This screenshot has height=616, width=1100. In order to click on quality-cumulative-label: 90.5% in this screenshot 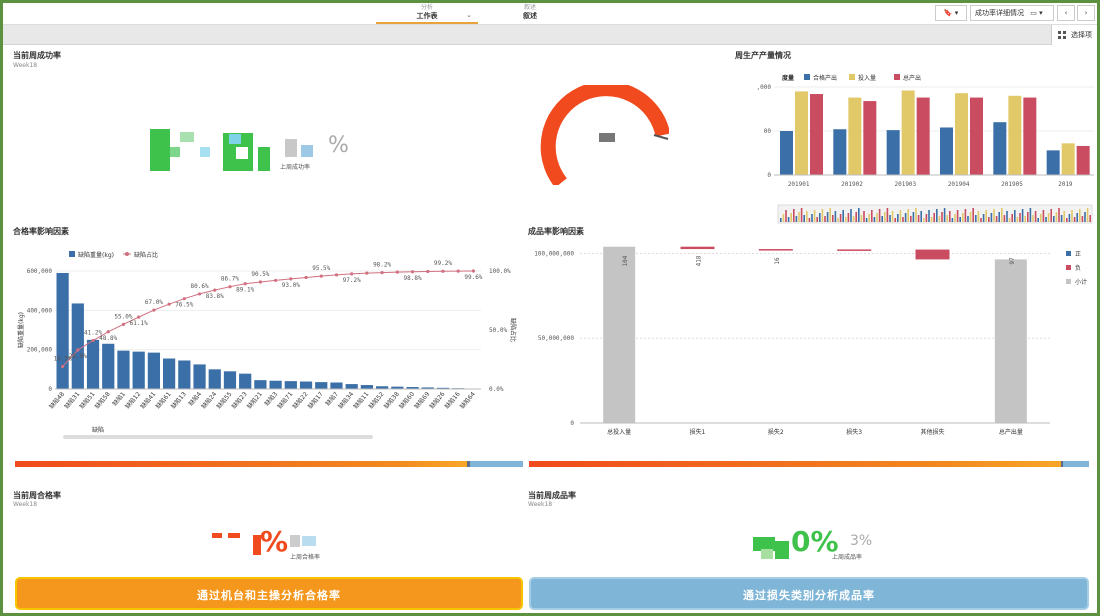, I will do `click(260, 274)`.